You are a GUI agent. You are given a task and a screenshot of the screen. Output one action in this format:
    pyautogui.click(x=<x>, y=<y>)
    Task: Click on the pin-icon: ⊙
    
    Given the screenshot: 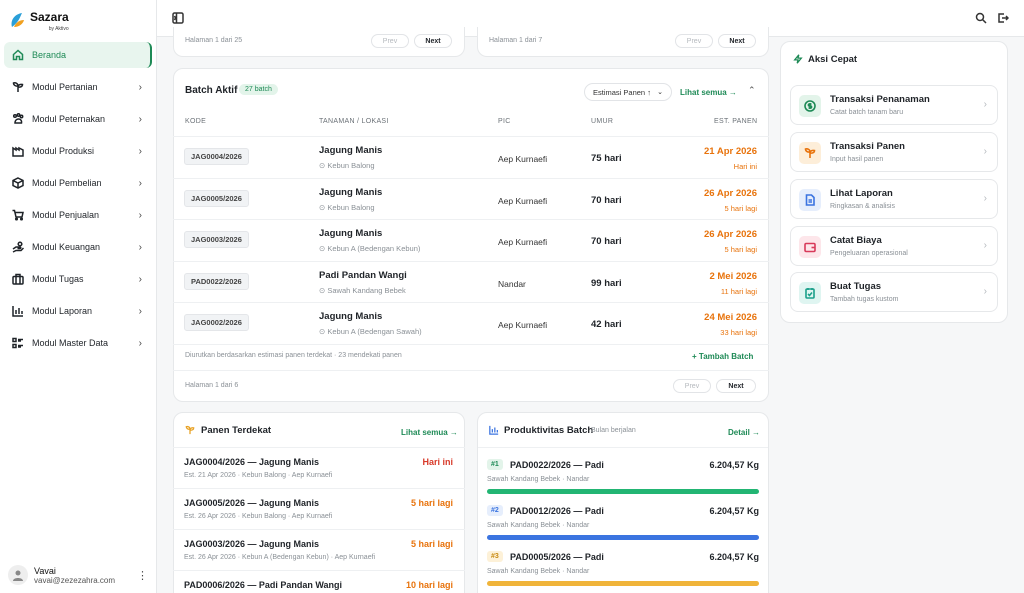 What is the action you would take?
    pyautogui.click(x=323, y=331)
    